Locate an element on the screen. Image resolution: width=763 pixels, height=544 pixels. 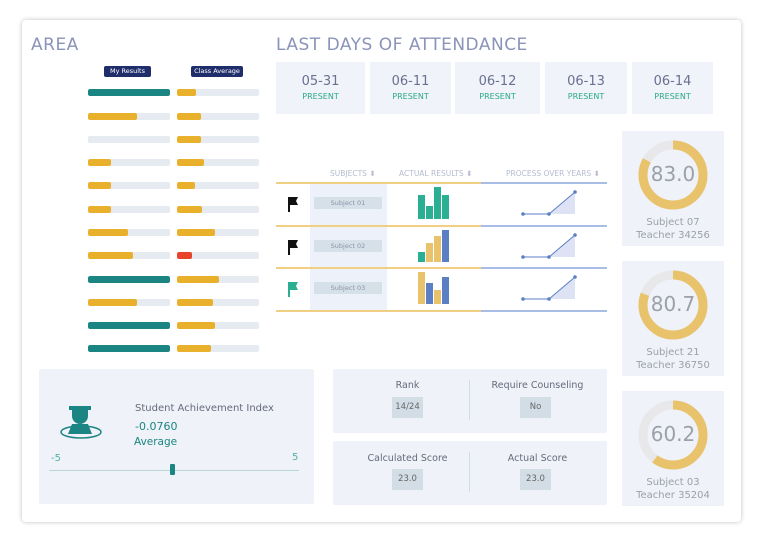
donut-teacher: Teacher 36750 is located at coordinates (673, 365).